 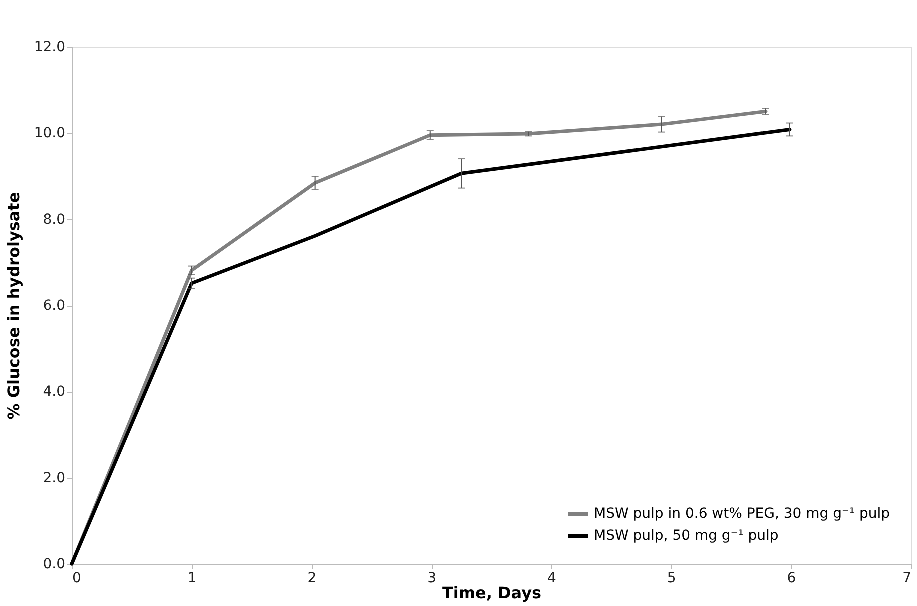 What do you see at coordinates (312, 578) in the screenshot?
I see `x-tick-label: 2` at bounding box center [312, 578].